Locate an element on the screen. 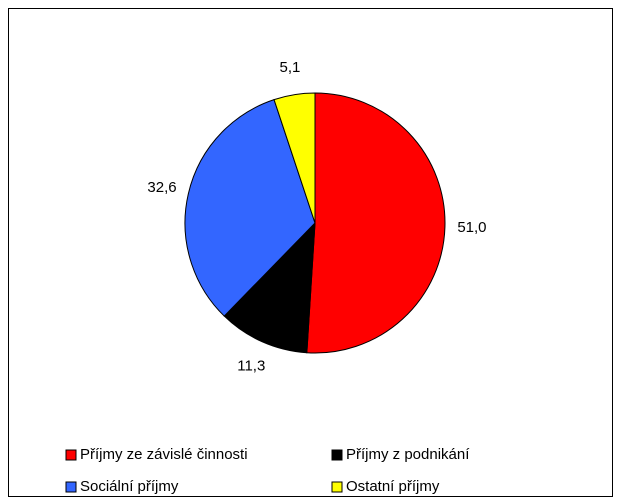  legend-label: Ostatní příjmy is located at coordinates (393, 486).